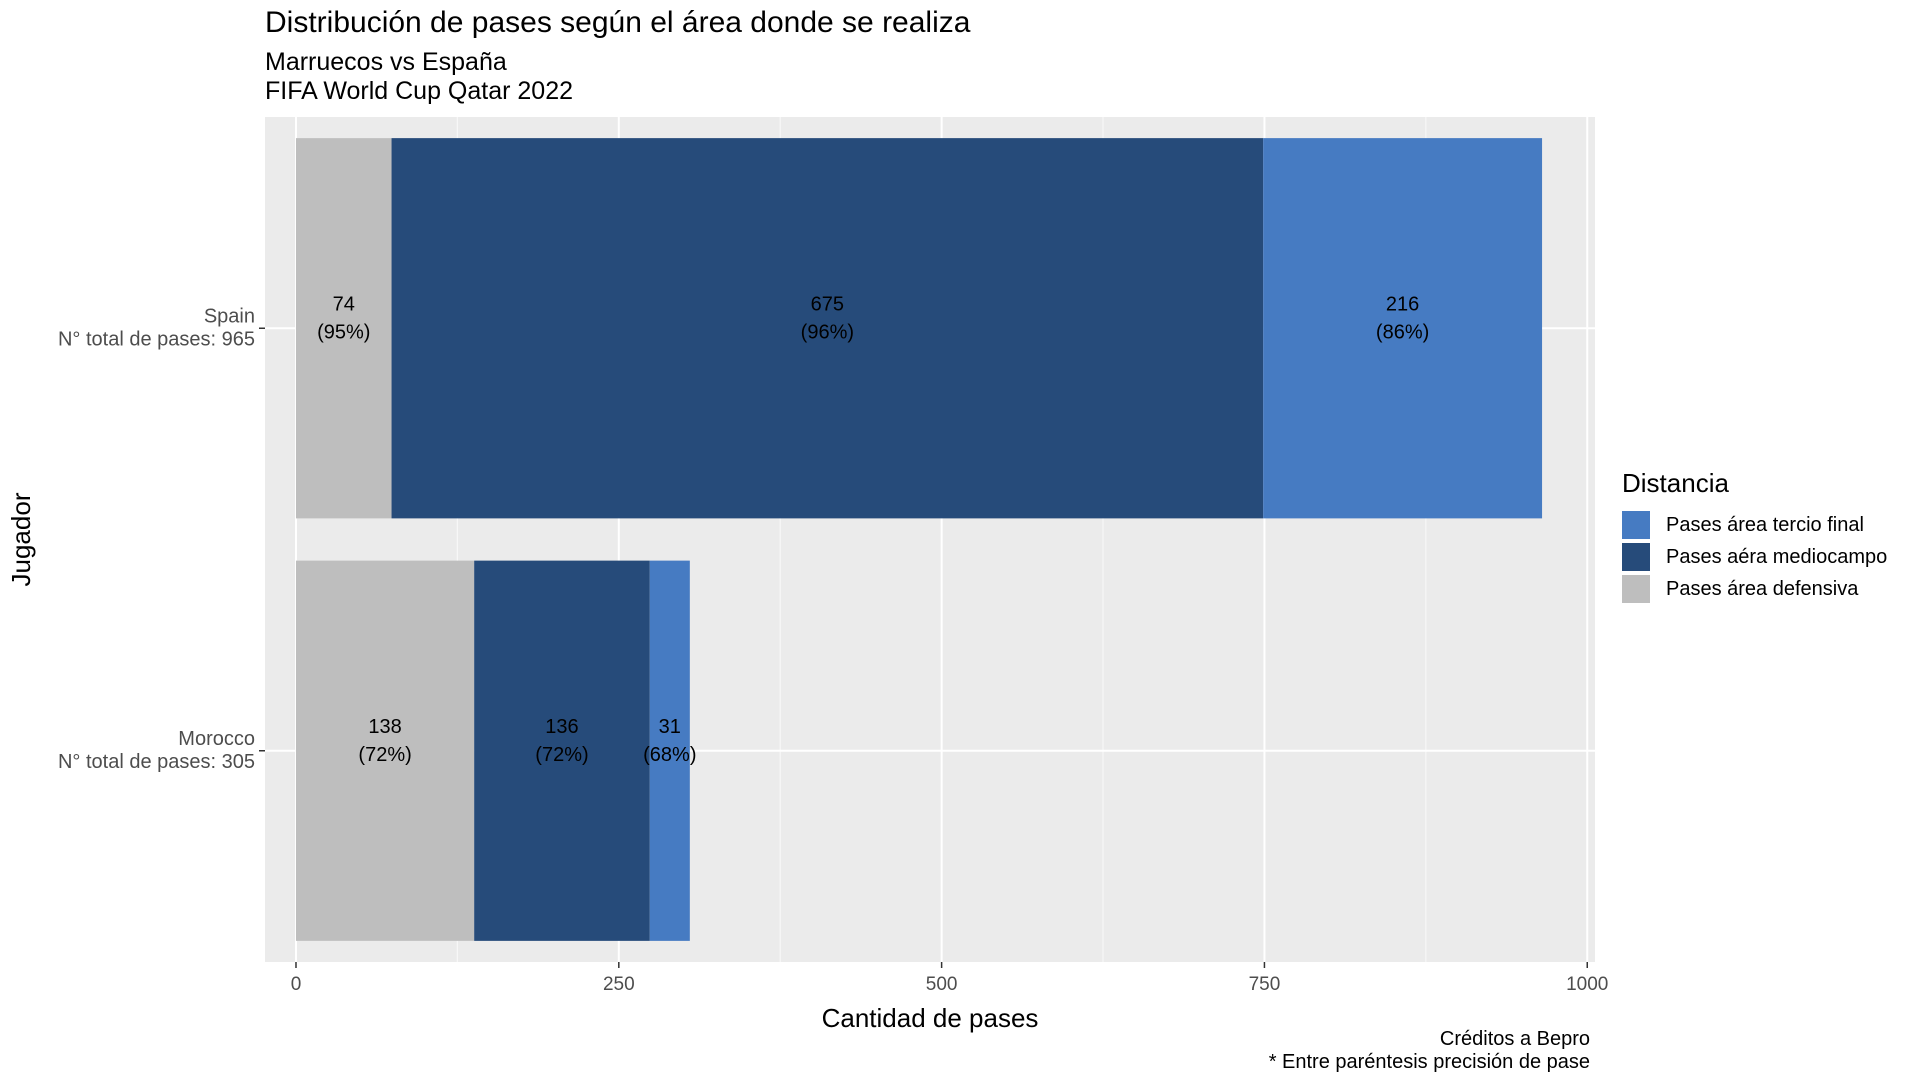  Describe the element at coordinates (827, 304) in the screenshot. I see `data-label-value: 675` at that location.